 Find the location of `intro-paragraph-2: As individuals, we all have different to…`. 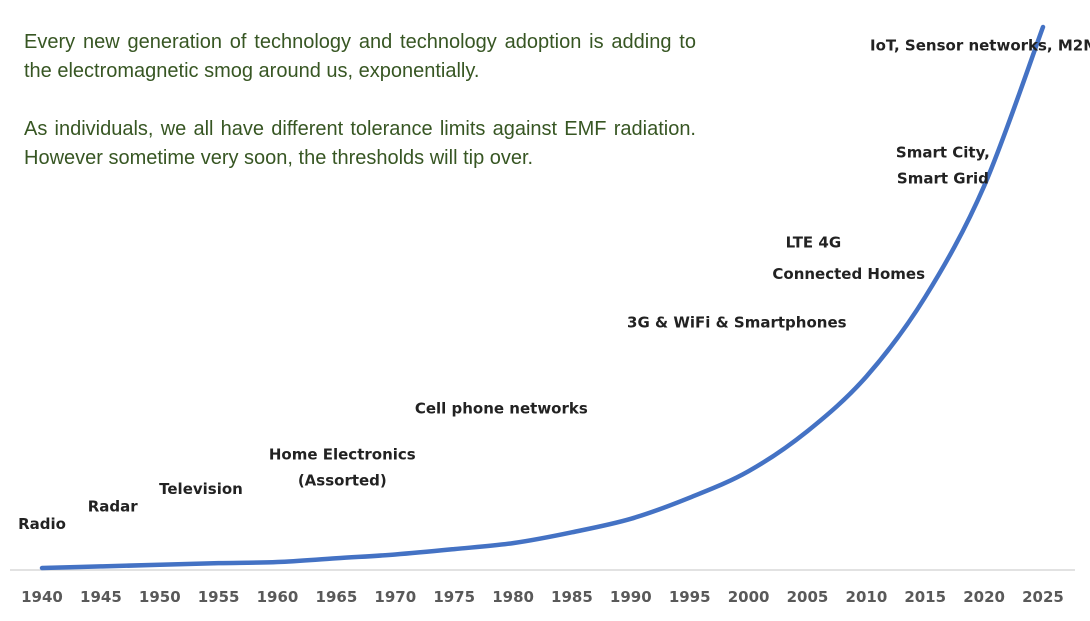

intro-paragraph-2: As individuals, we all have different to… is located at coordinates (360, 143).